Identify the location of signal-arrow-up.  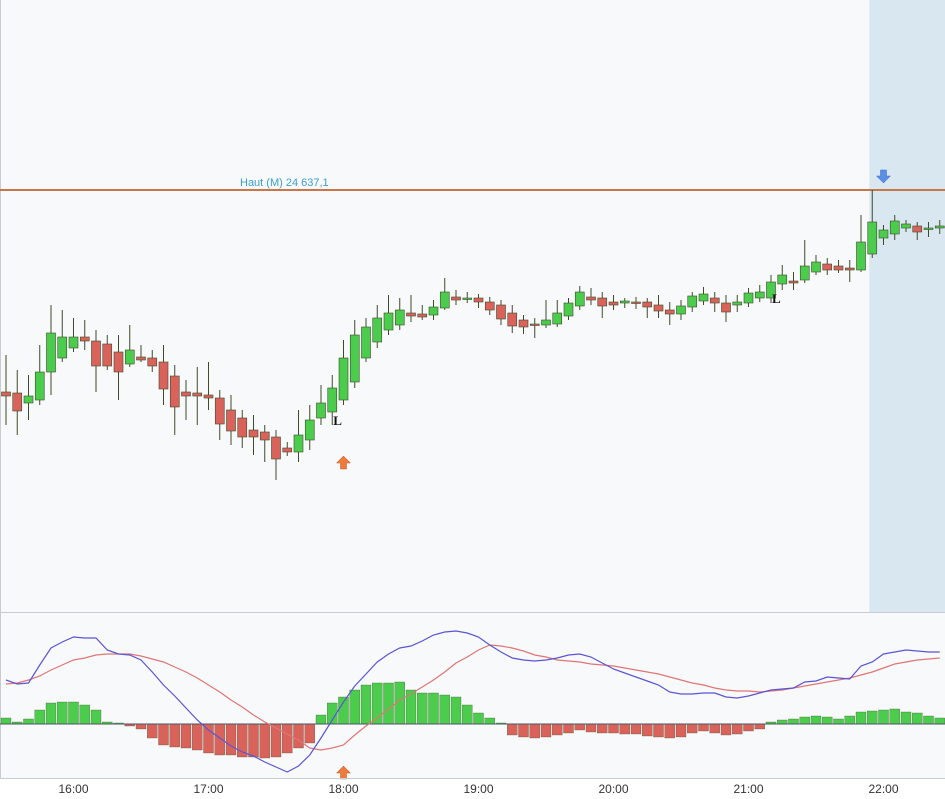
(343, 462).